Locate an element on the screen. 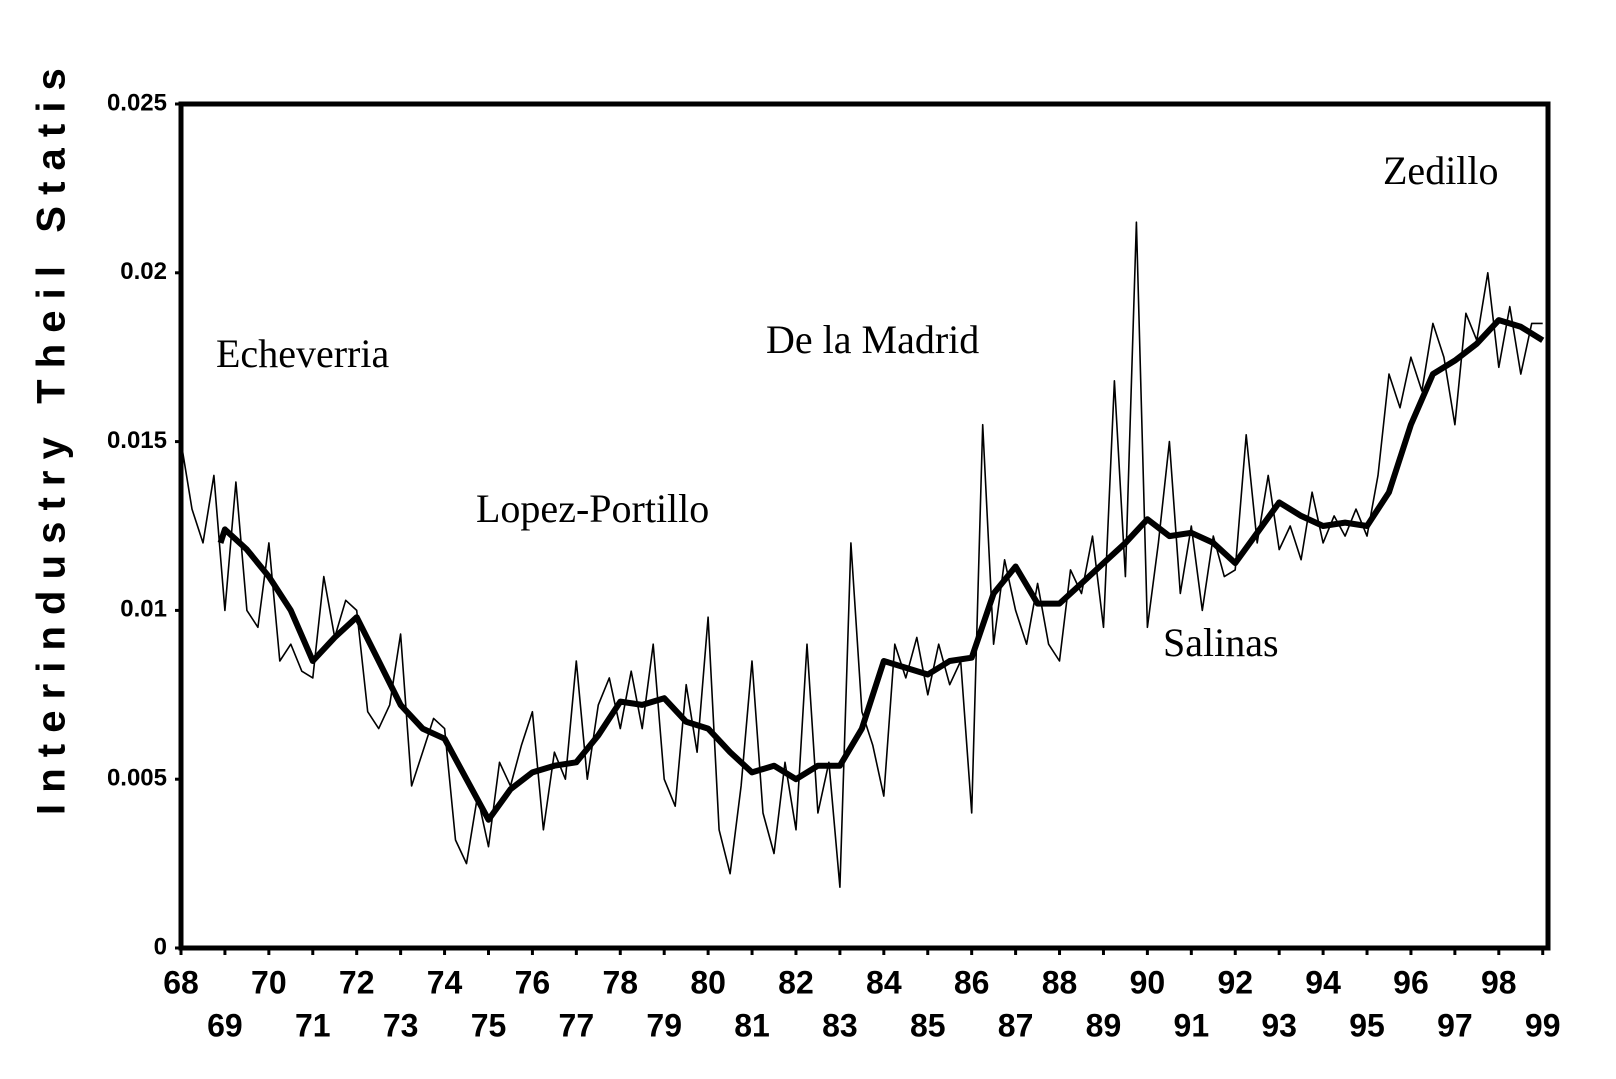 Image resolution: width=1616 pixels, height=1079 pixels. x-tick-label: 84 is located at coordinates (884, 982).